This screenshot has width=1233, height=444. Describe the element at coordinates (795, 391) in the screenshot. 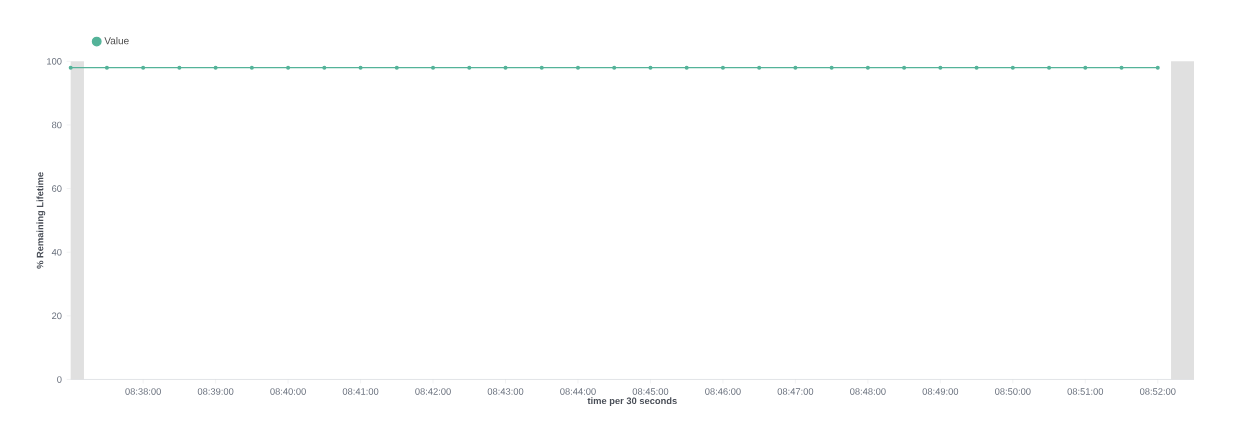

I see `x-tick-label: 08:47:00` at that location.